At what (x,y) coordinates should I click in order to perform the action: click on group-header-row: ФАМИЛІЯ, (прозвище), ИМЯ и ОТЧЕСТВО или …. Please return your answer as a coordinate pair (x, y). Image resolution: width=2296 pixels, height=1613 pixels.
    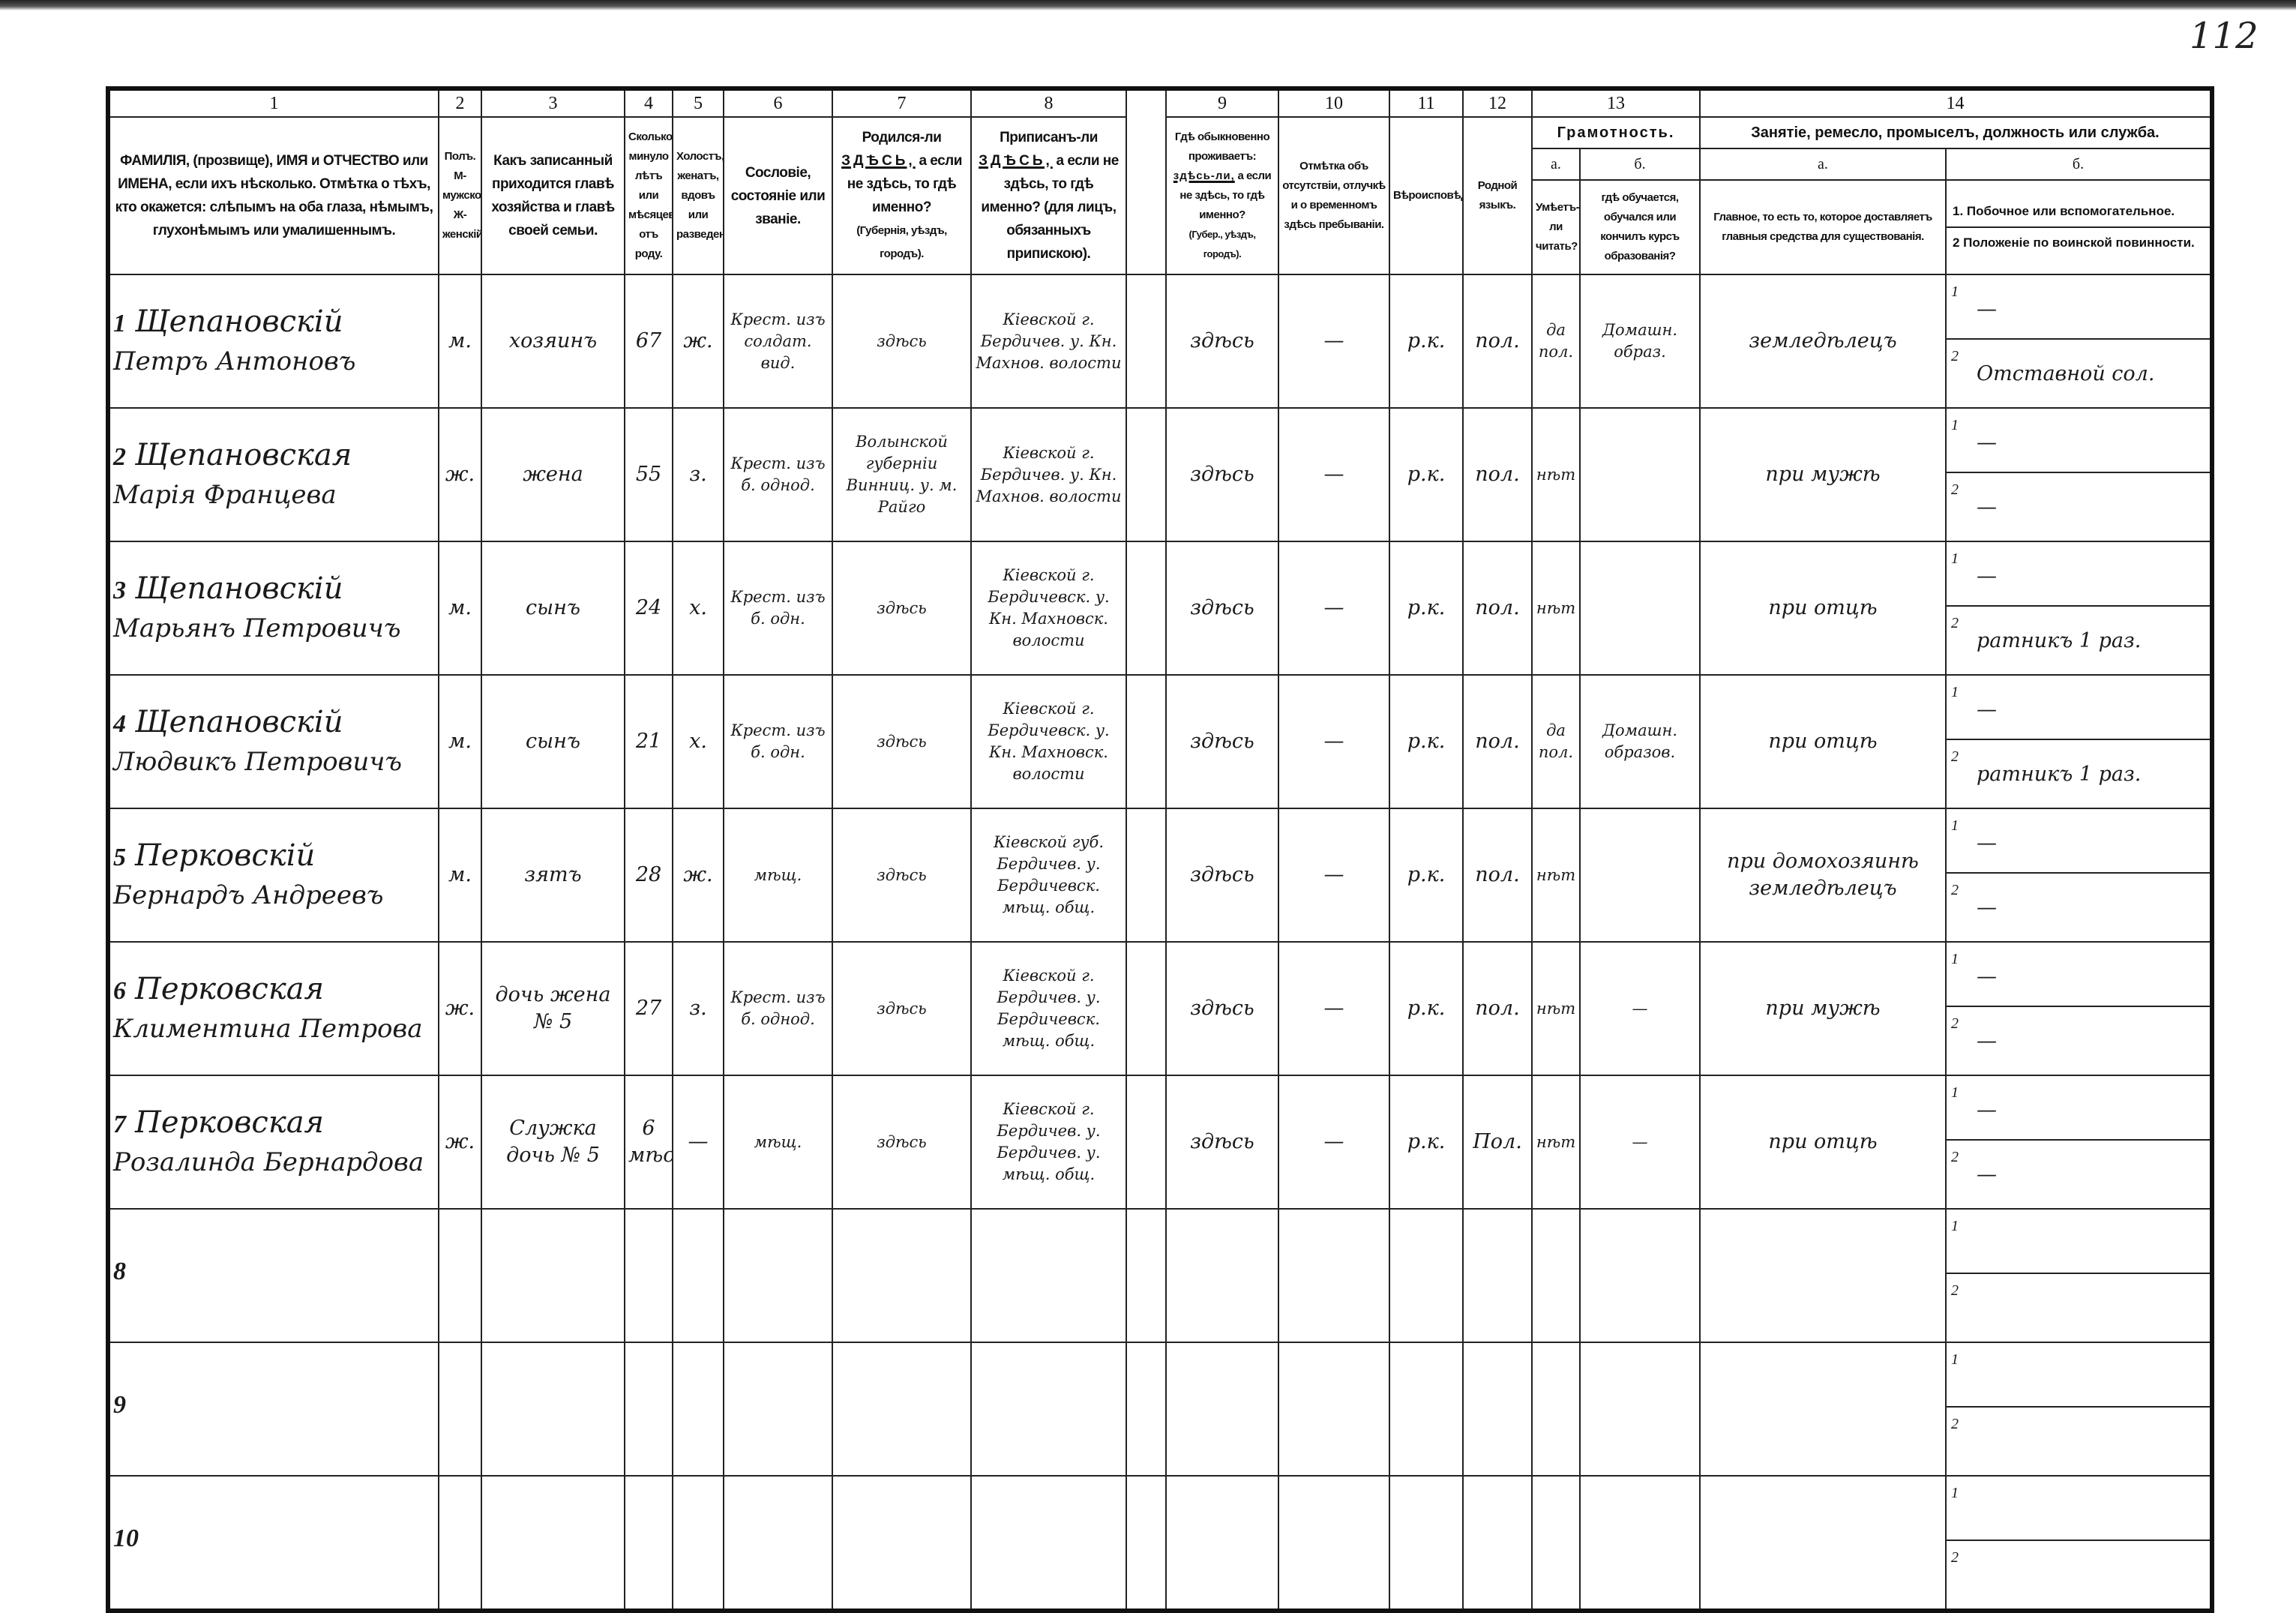
    Looking at the image, I should click on (1160, 195).